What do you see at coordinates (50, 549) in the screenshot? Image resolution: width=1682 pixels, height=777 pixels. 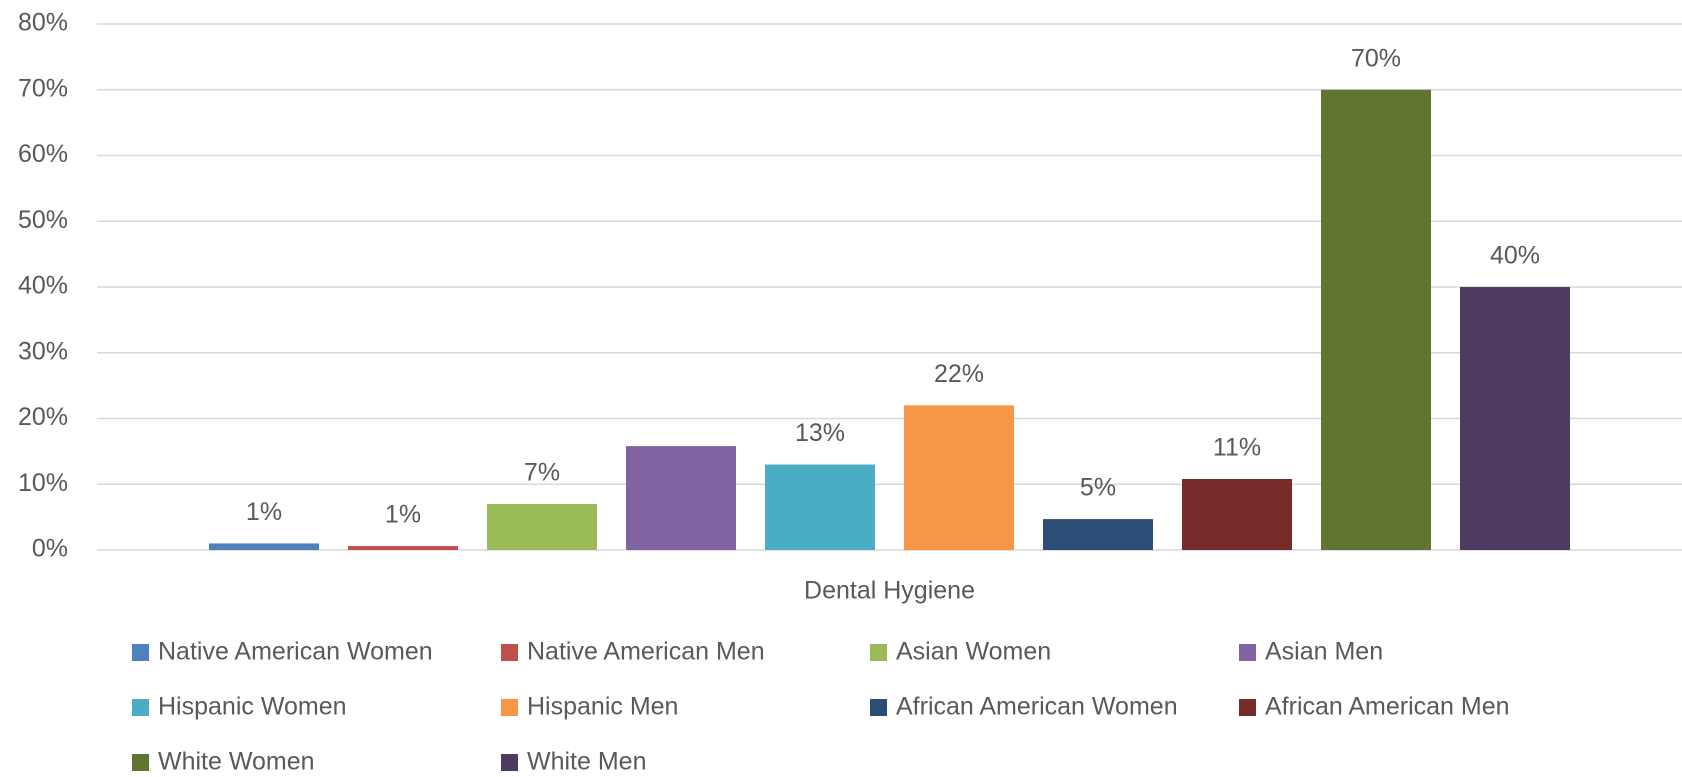 I see `y-tick-label: 0%` at bounding box center [50, 549].